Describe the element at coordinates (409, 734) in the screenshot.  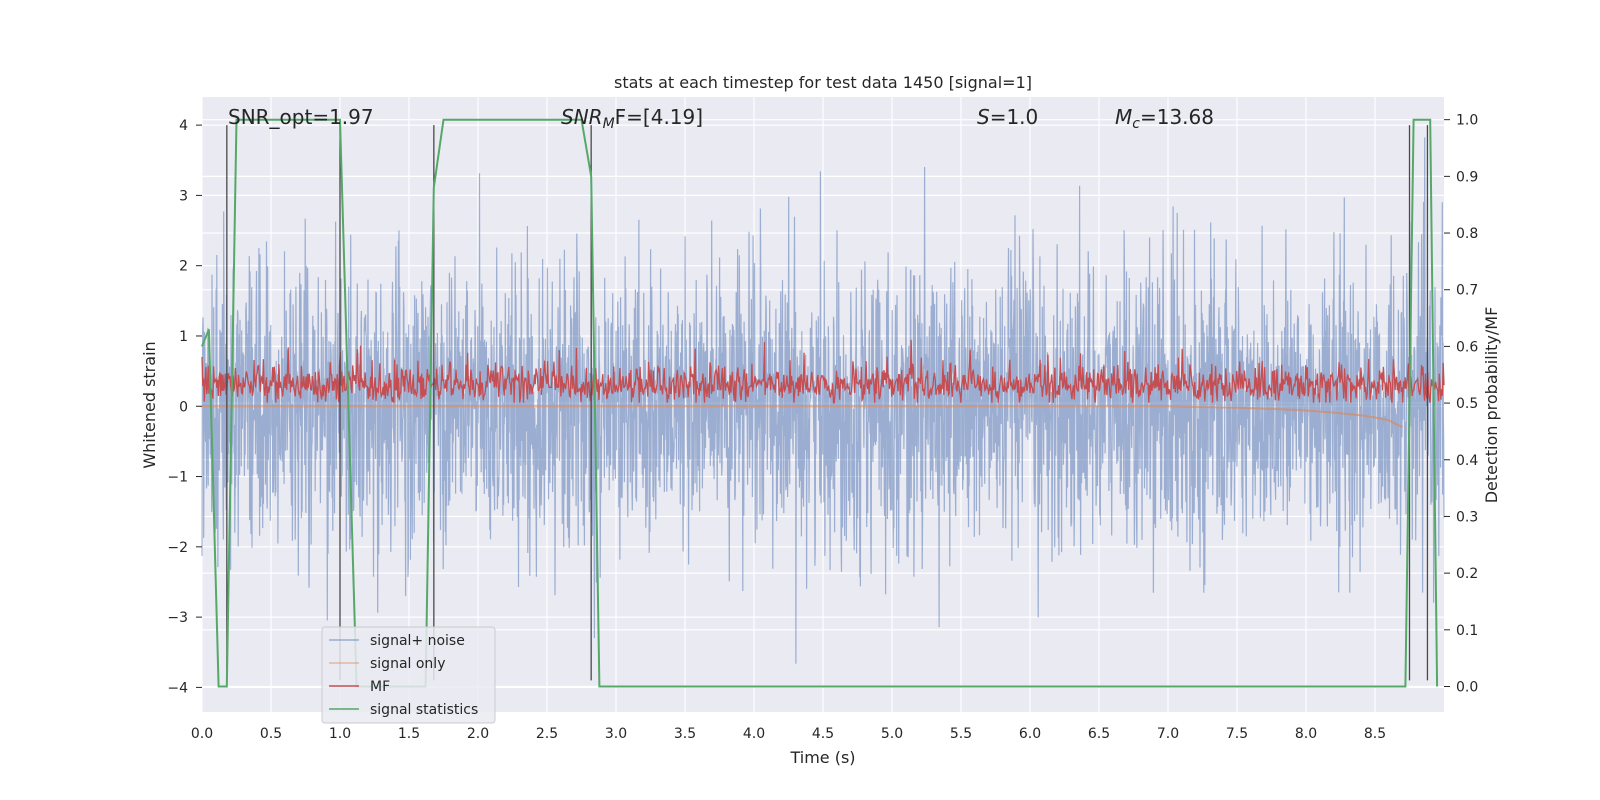
I see `x-tick-label: 1.5` at that location.